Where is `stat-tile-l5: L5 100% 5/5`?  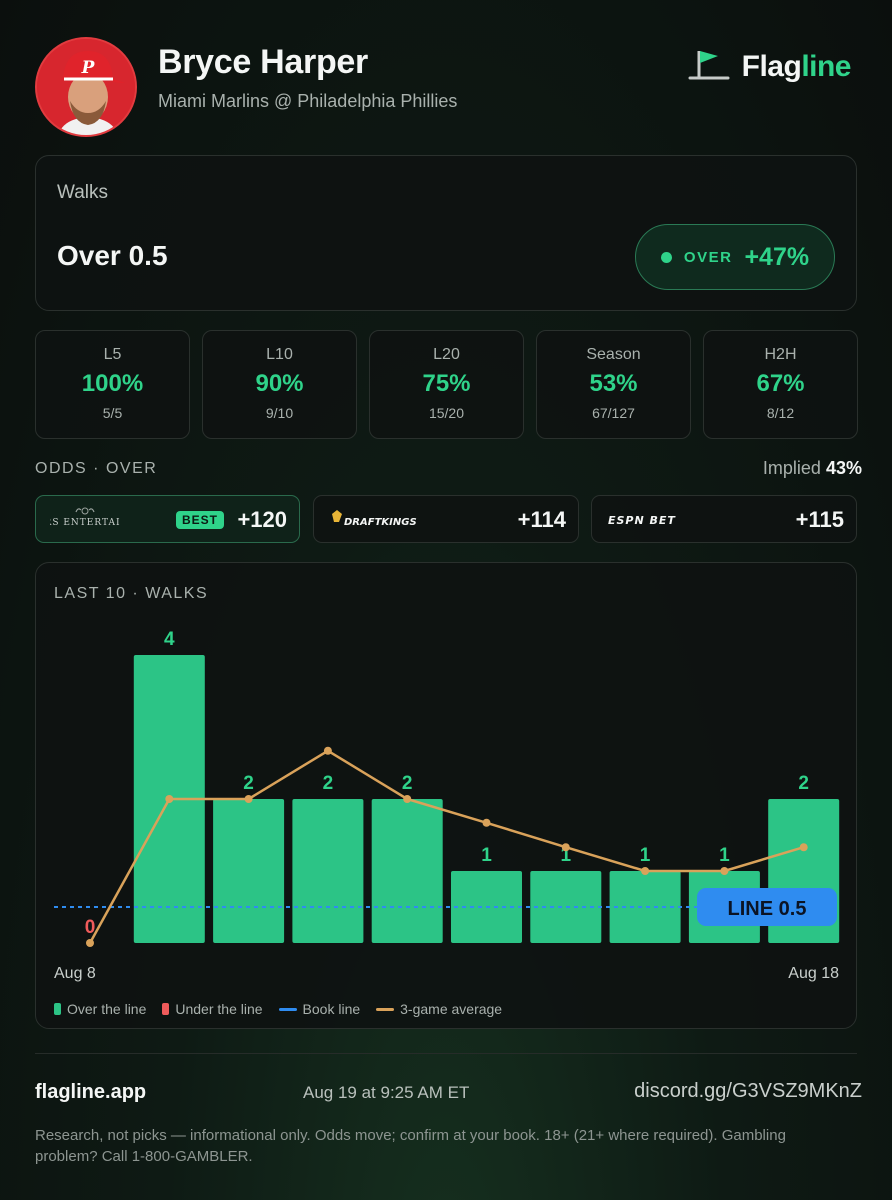 stat-tile-l5: L5 100% 5/5 is located at coordinates (112, 384).